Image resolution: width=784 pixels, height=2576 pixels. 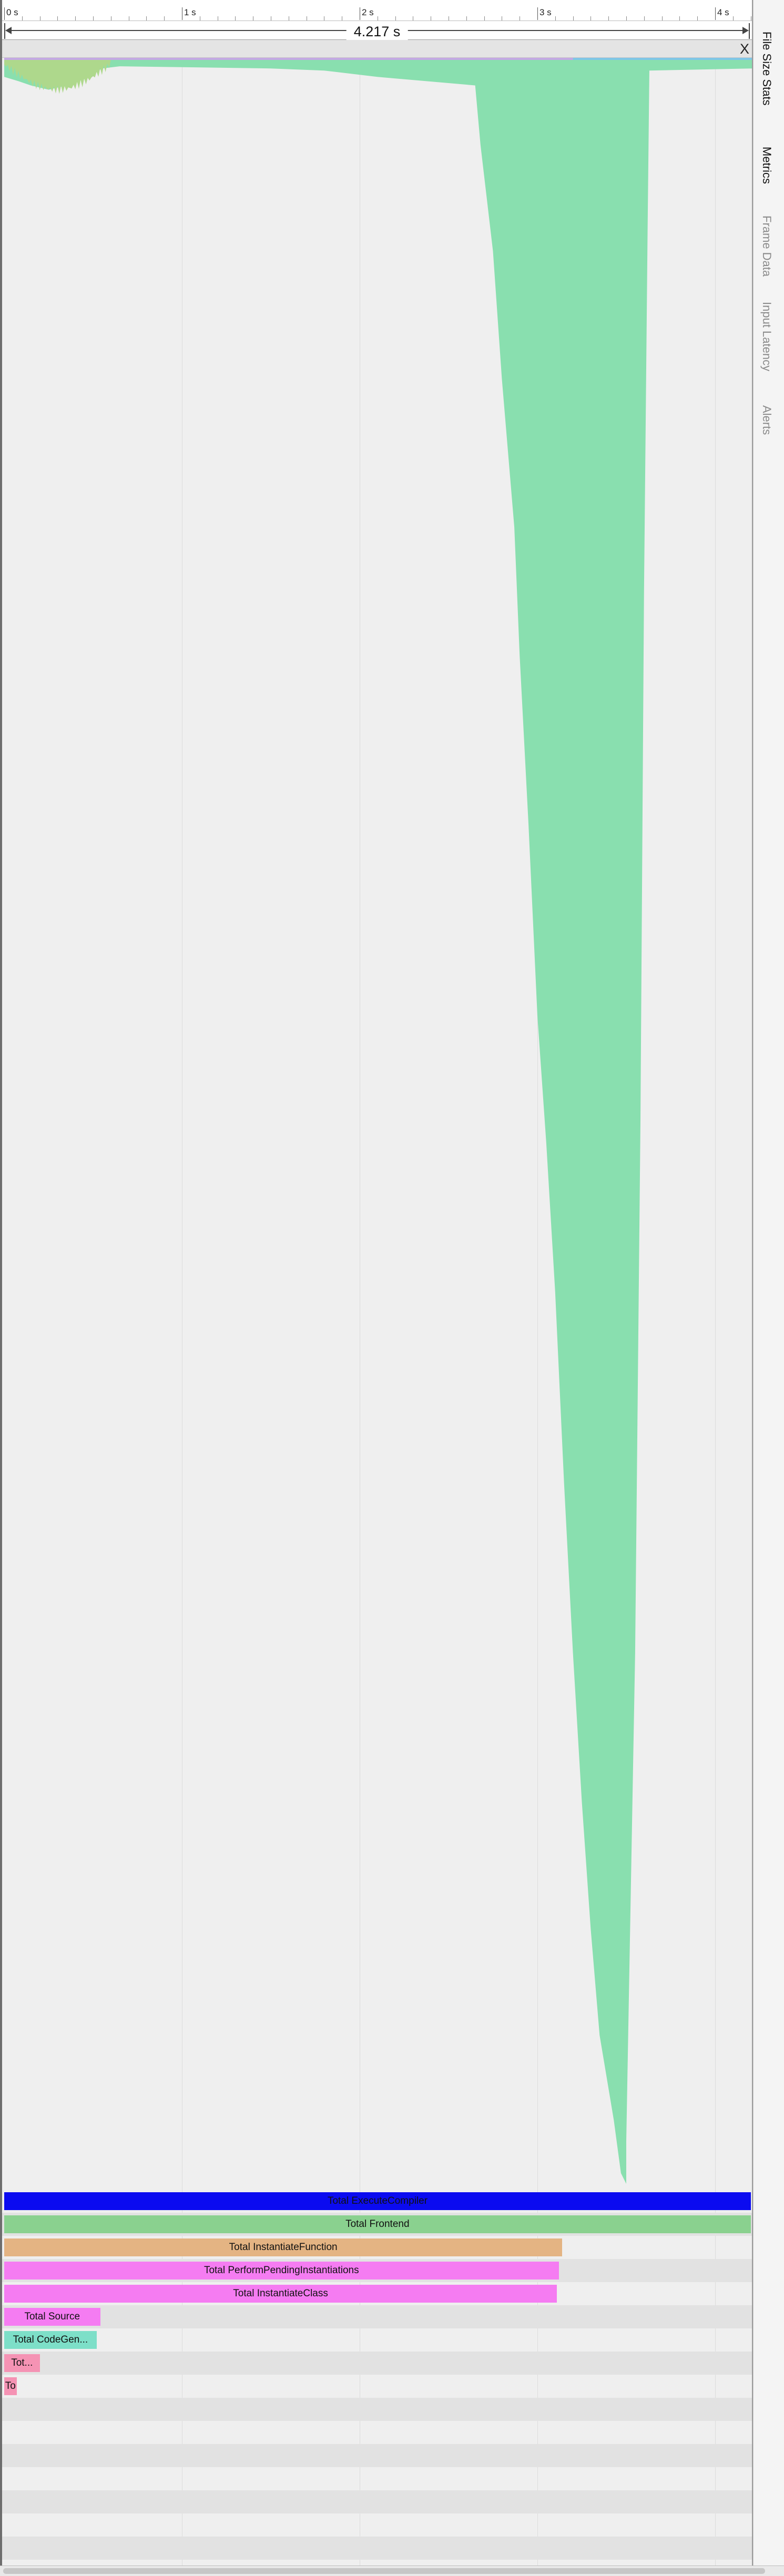 What do you see at coordinates (377, 2316) in the screenshot?
I see `slice-row: Total Source` at bounding box center [377, 2316].